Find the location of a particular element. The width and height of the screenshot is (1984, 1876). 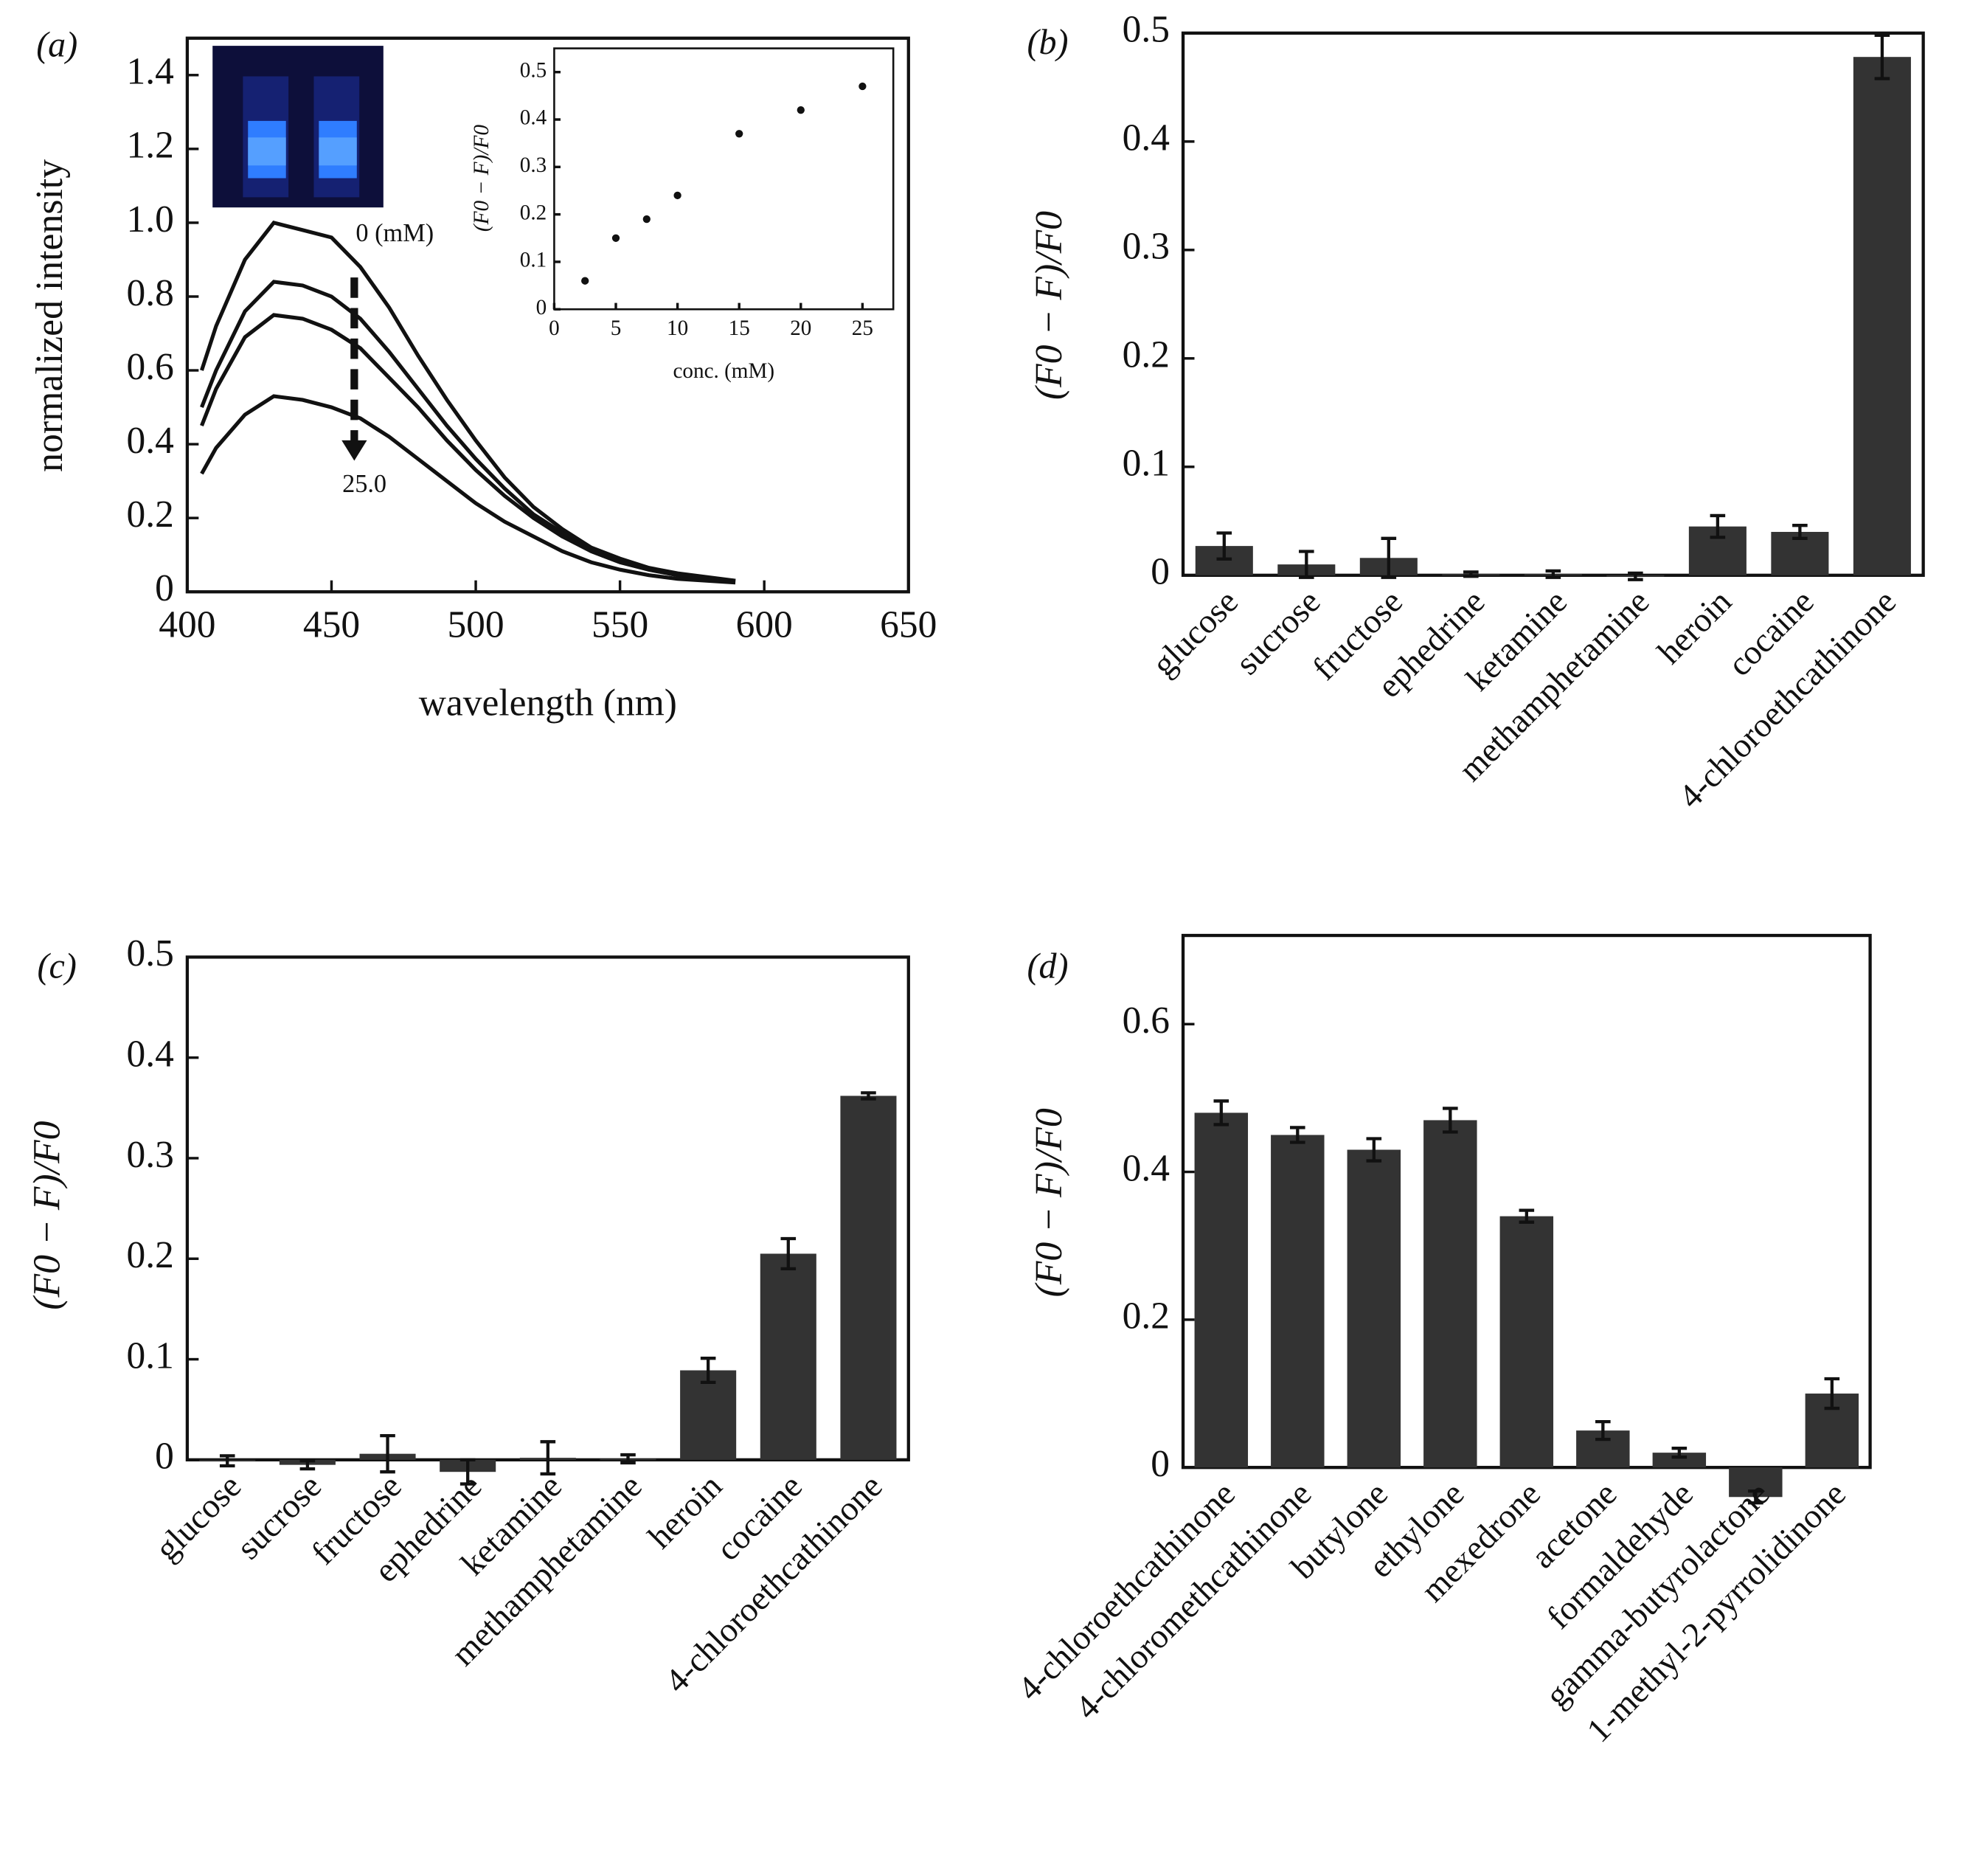

panel-label: (b) is located at coordinates (1047, 42).